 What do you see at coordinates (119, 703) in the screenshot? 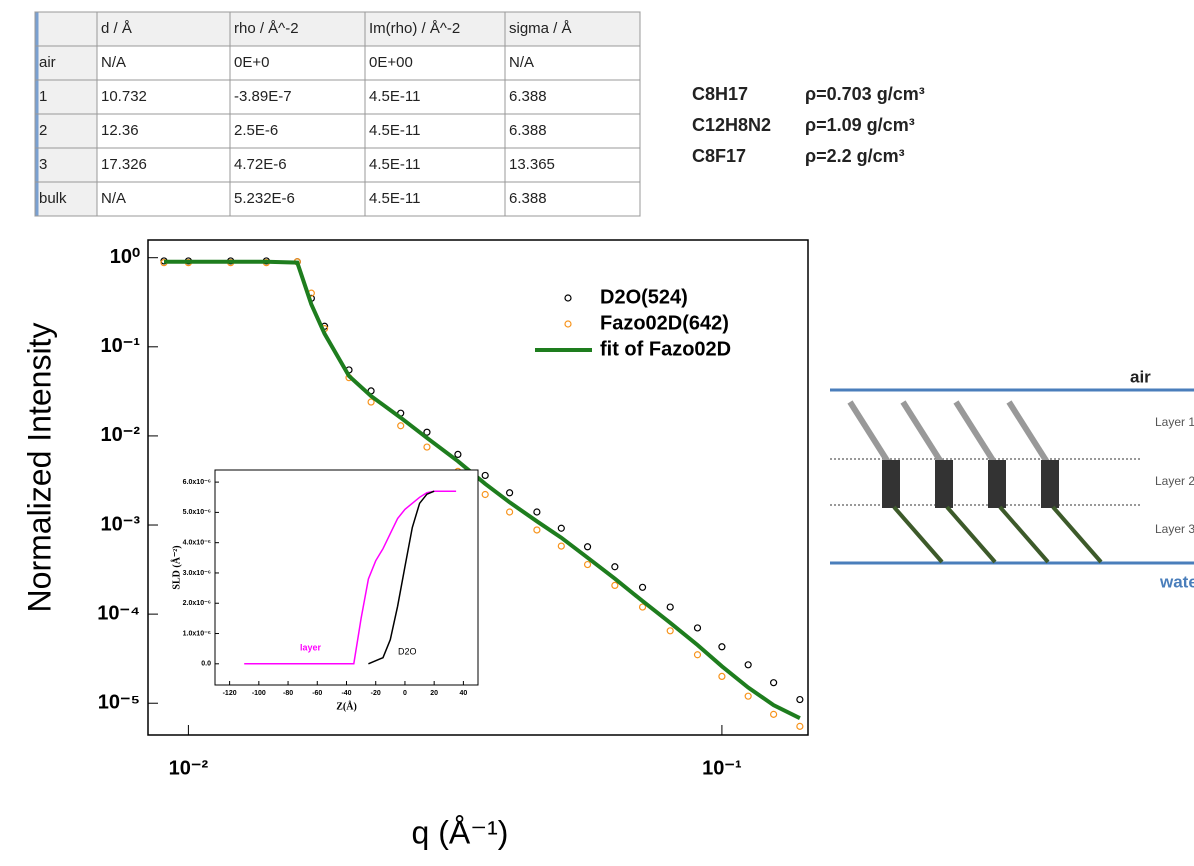
I see `y-tick-label: 10⁻⁵` at bounding box center [119, 703].